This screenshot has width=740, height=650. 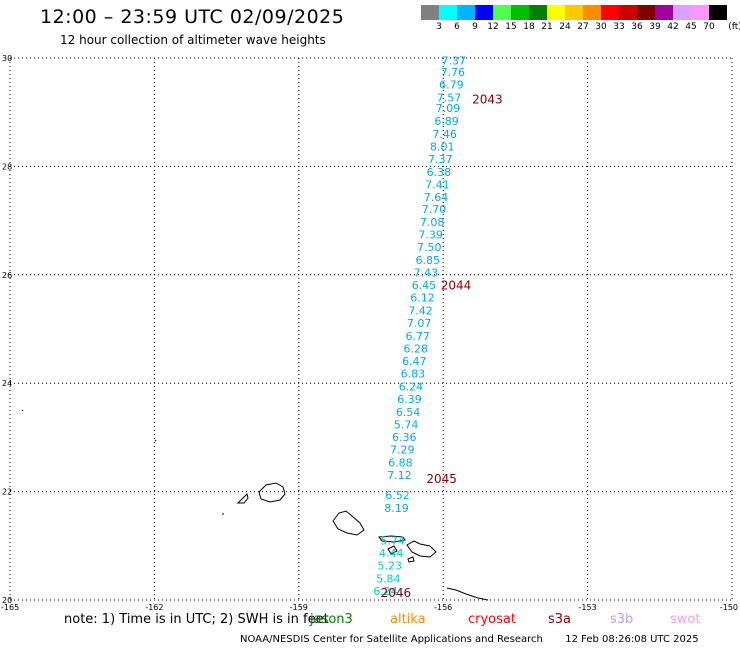 I want to click on wave-height-value: 6.79, so click(x=451, y=85).